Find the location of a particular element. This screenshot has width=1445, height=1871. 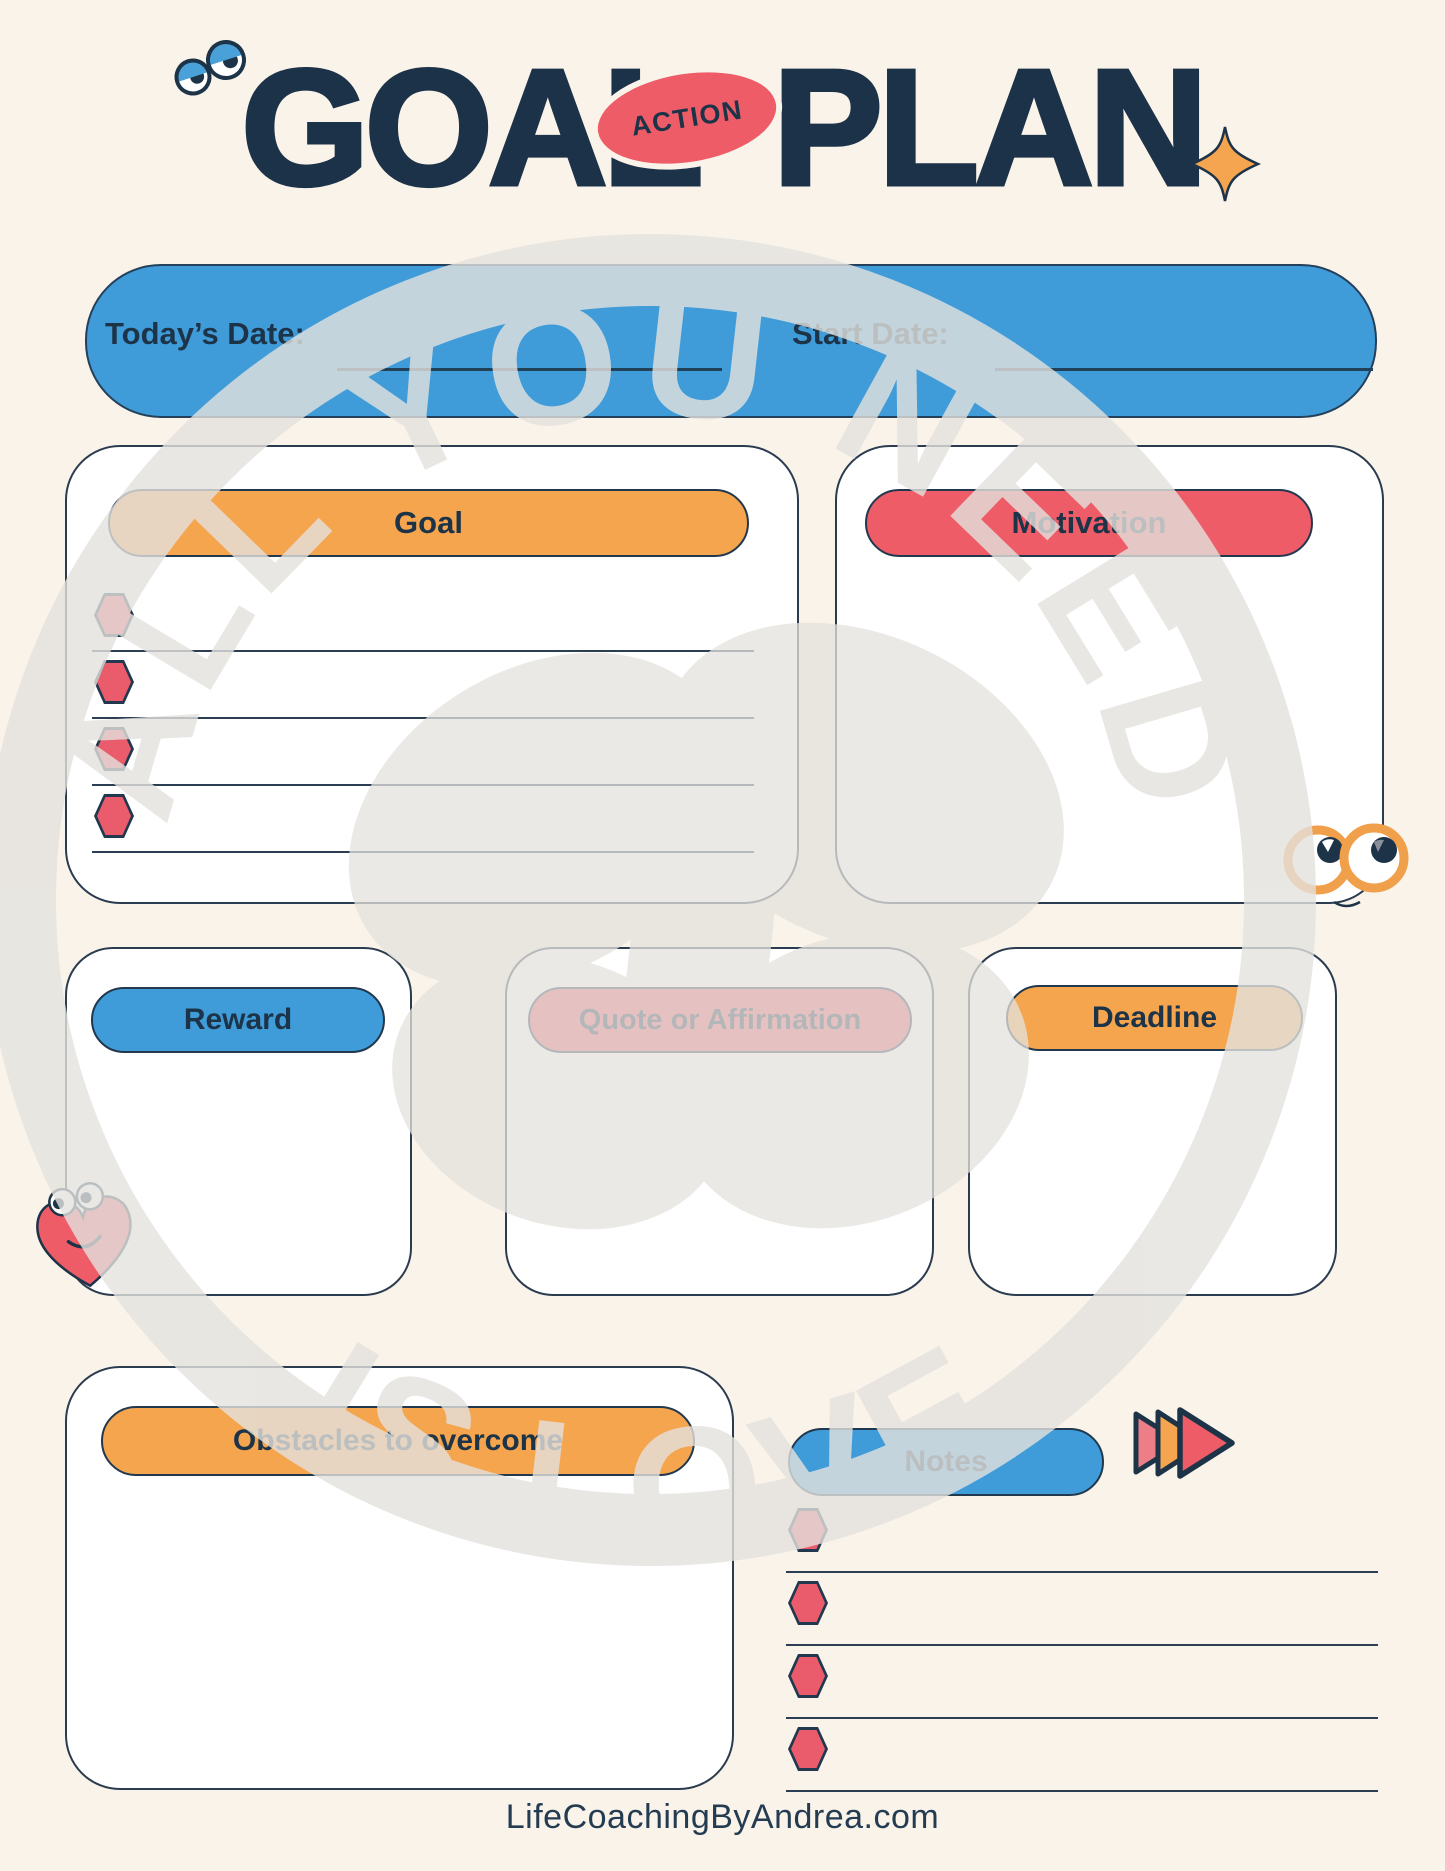

googly-eyes-icon is located at coordinates (210, 68).